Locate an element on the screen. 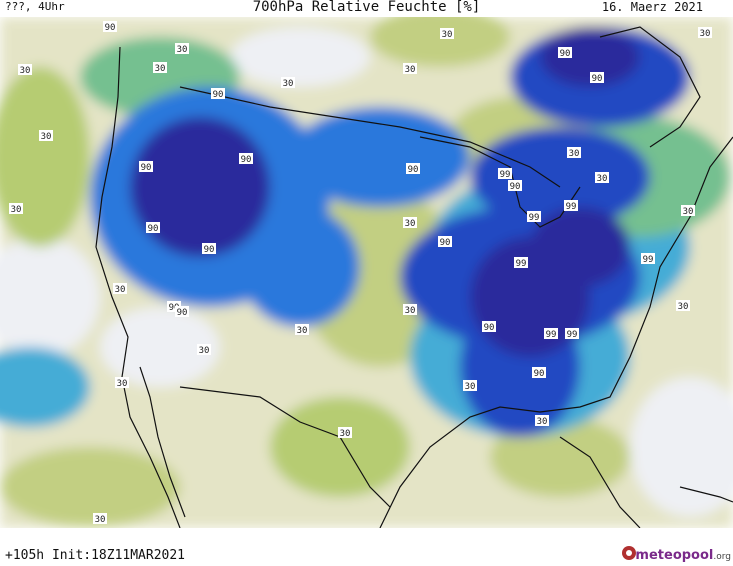 The width and height of the screenshot is (733, 566). contour-label-idaho: 90 is located at coordinates (153, 228).